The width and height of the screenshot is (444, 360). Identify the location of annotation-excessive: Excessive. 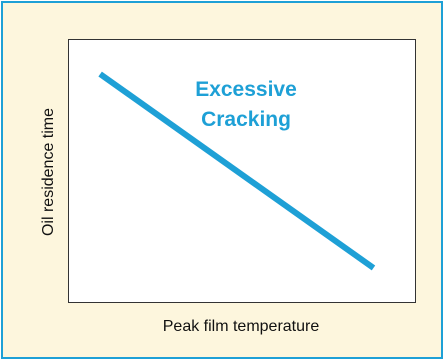
(246, 89).